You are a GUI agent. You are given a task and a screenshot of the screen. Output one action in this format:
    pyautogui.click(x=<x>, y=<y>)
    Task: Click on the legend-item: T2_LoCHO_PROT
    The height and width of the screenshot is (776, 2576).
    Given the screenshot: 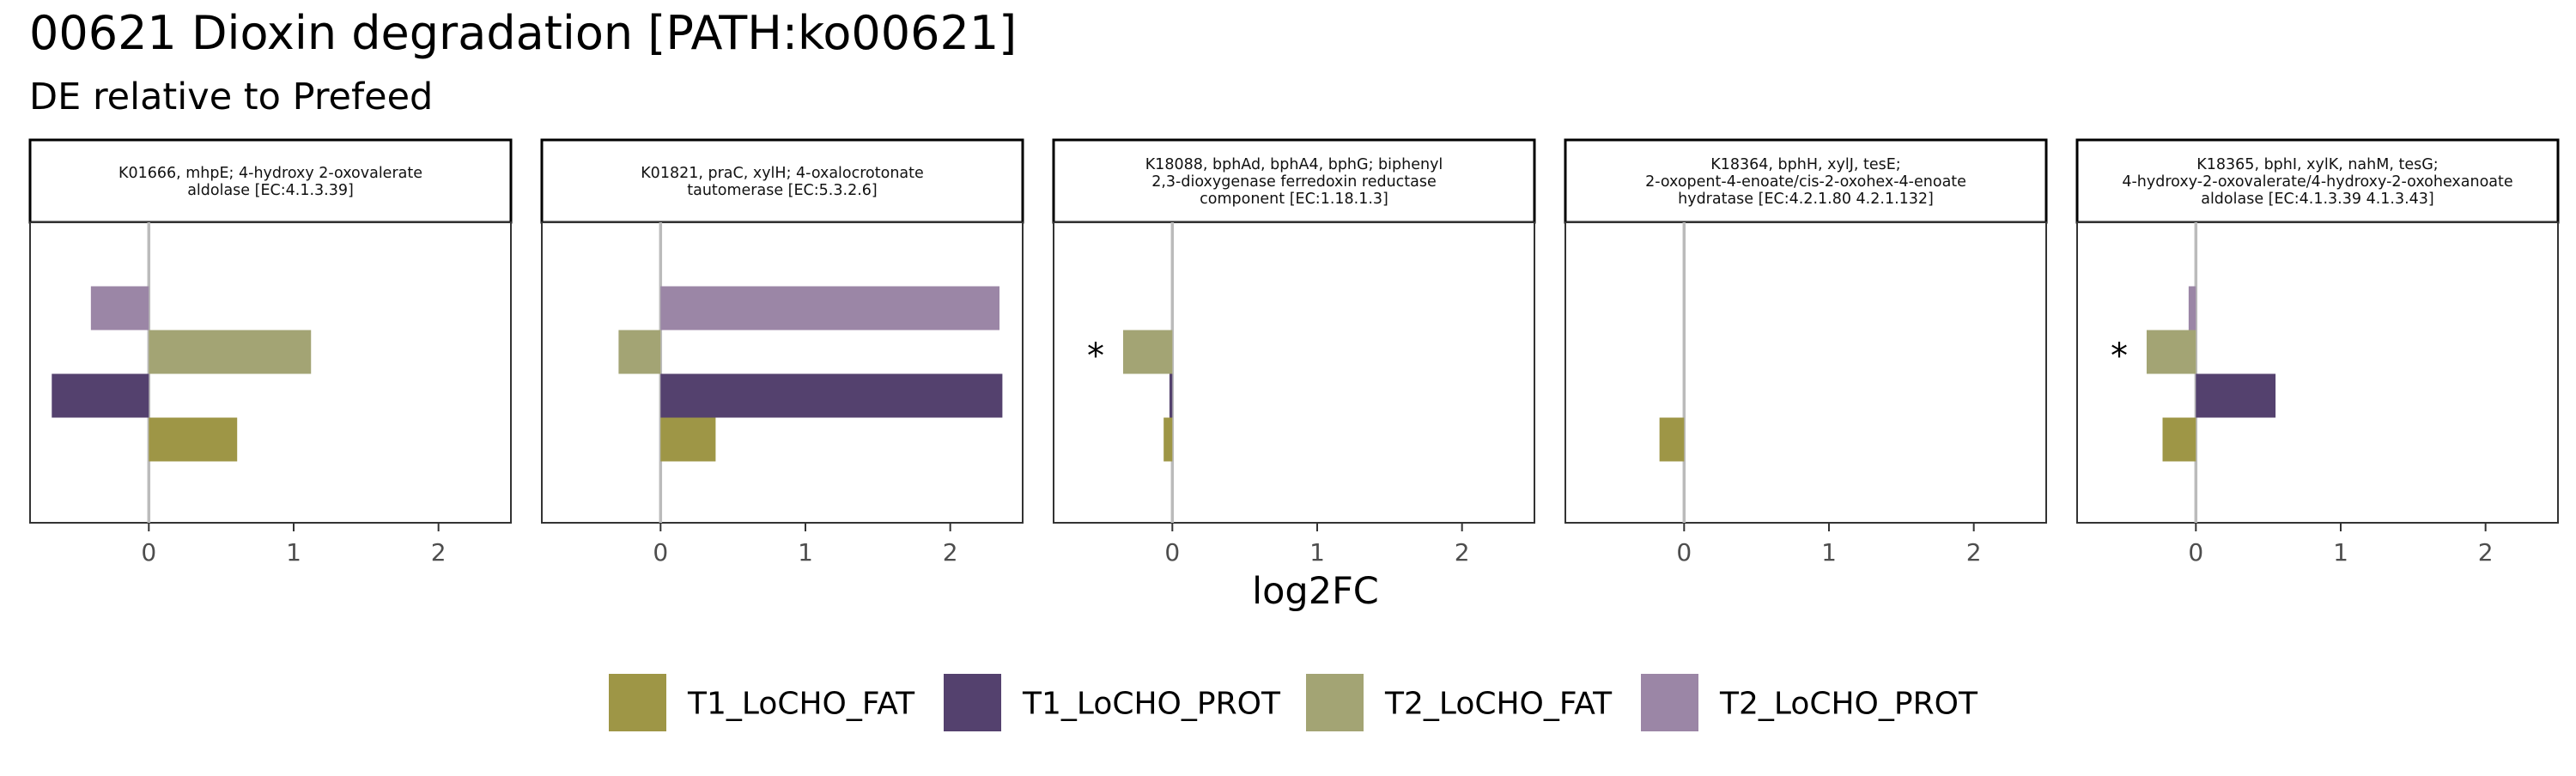 What is the action you would take?
    pyautogui.click(x=1809, y=703)
    